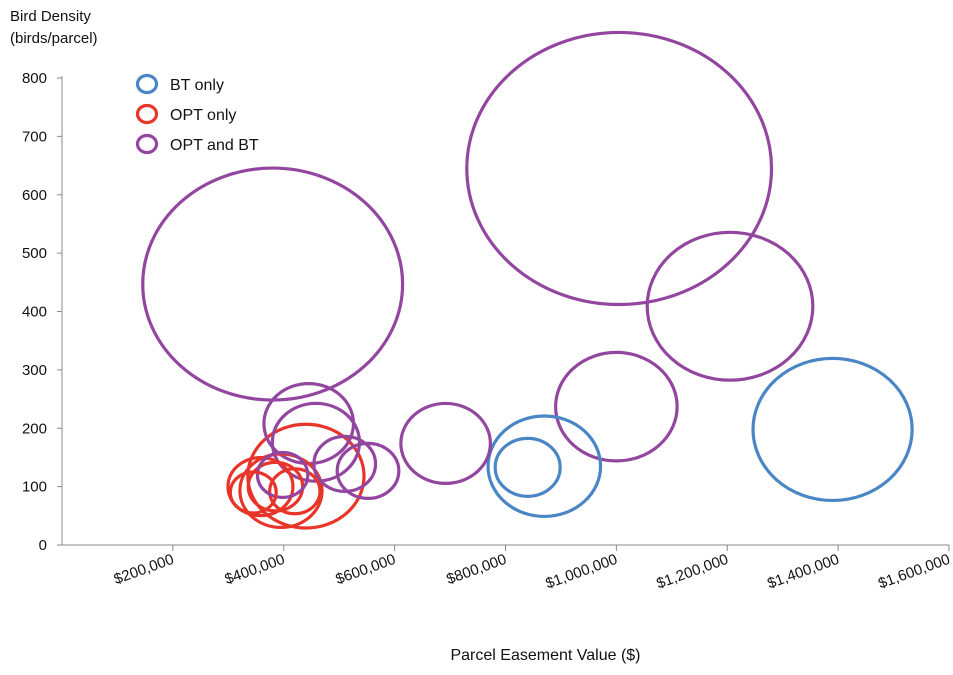 The width and height of the screenshot is (953, 675). What do you see at coordinates (34, 487) in the screenshot?
I see `y-tick-label: 100` at bounding box center [34, 487].